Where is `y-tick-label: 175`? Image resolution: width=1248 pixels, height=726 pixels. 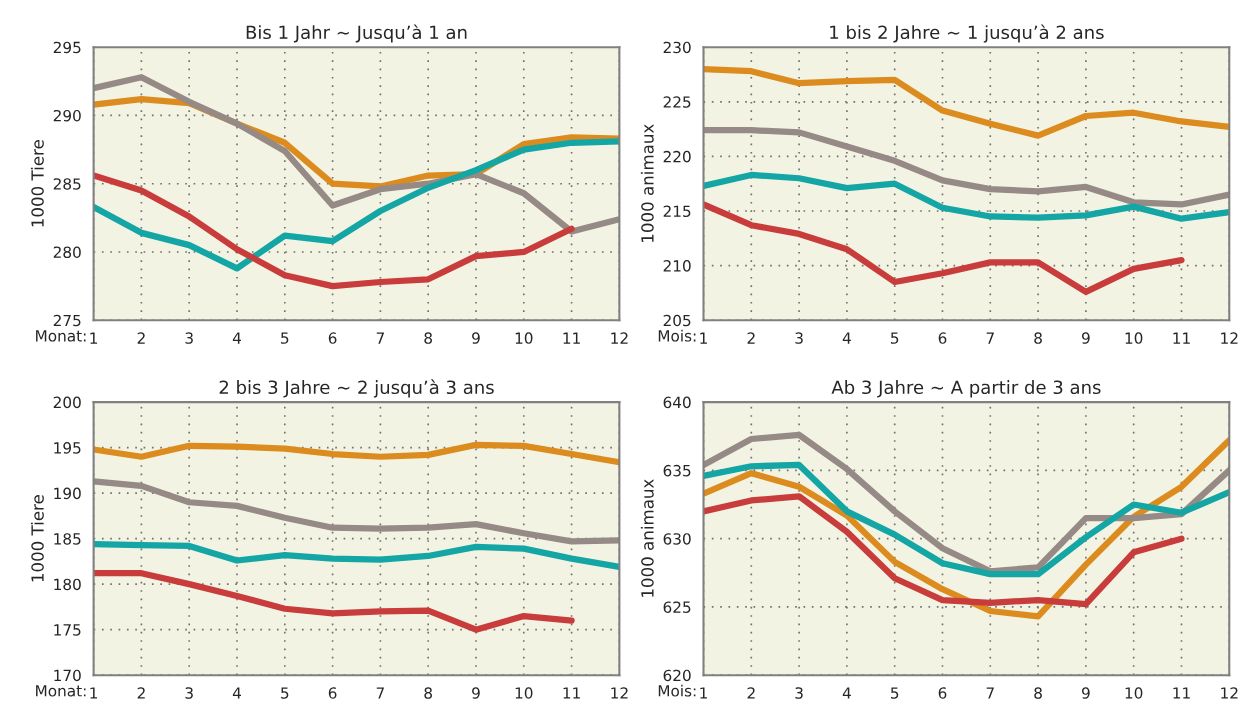
y-tick-label: 175 is located at coordinates (67, 630).